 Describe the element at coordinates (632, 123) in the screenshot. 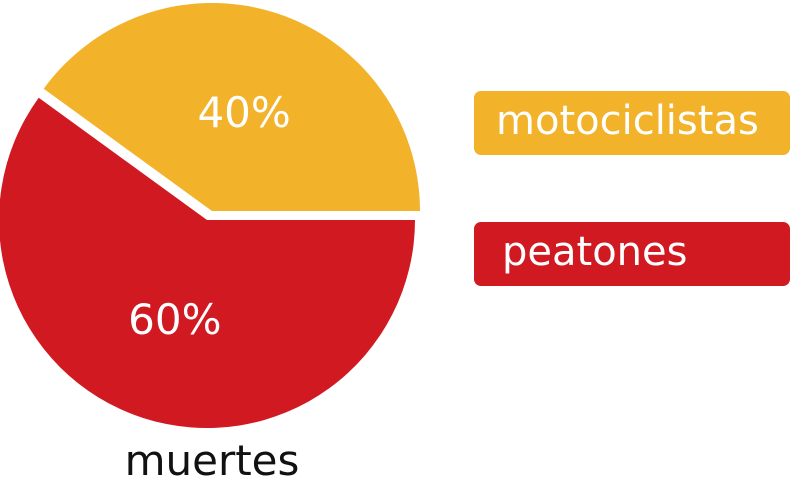

I see `legend-item-motociclistas: motociclistas` at that location.